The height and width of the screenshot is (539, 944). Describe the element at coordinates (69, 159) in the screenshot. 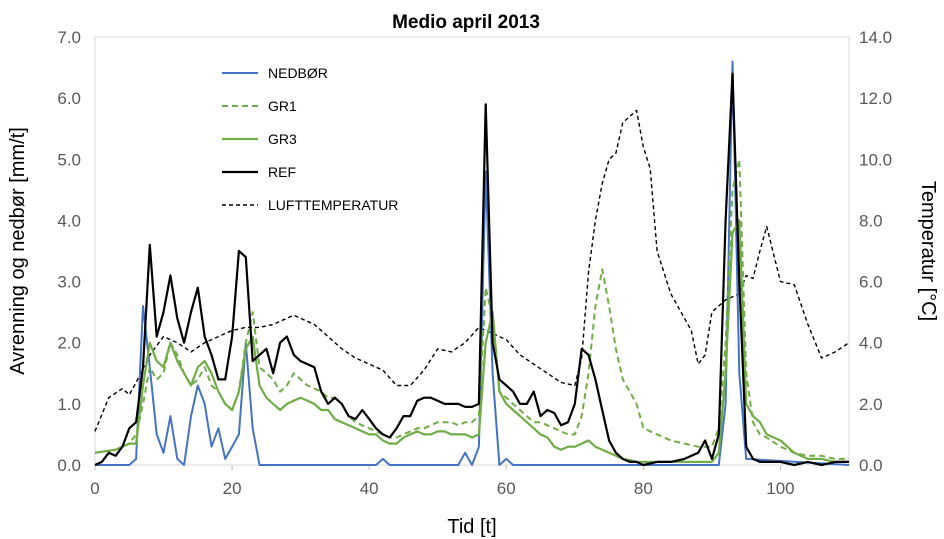

I see `y-tick-label: 5.0` at that location.